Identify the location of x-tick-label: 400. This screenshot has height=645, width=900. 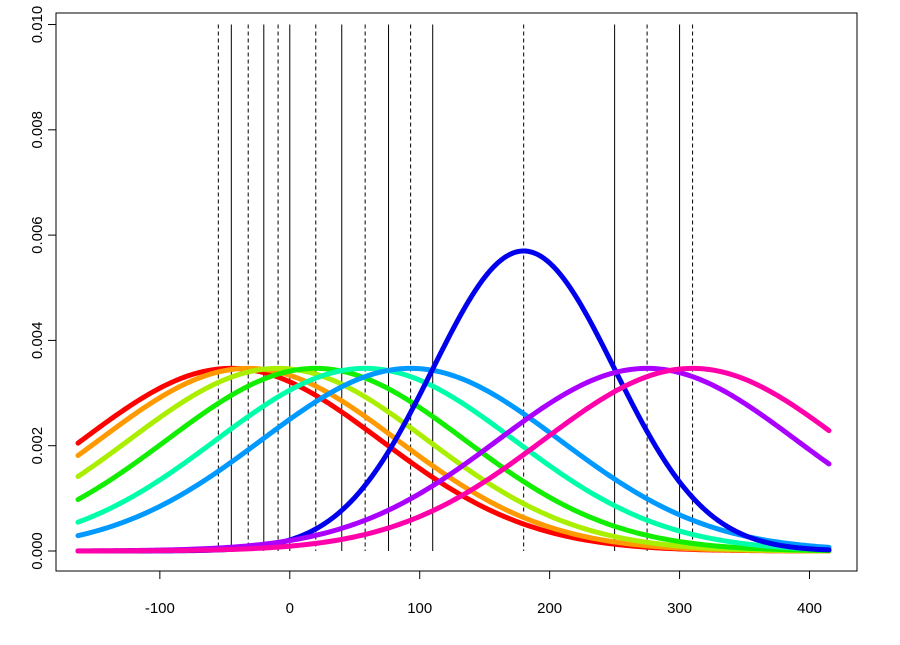
(809, 608).